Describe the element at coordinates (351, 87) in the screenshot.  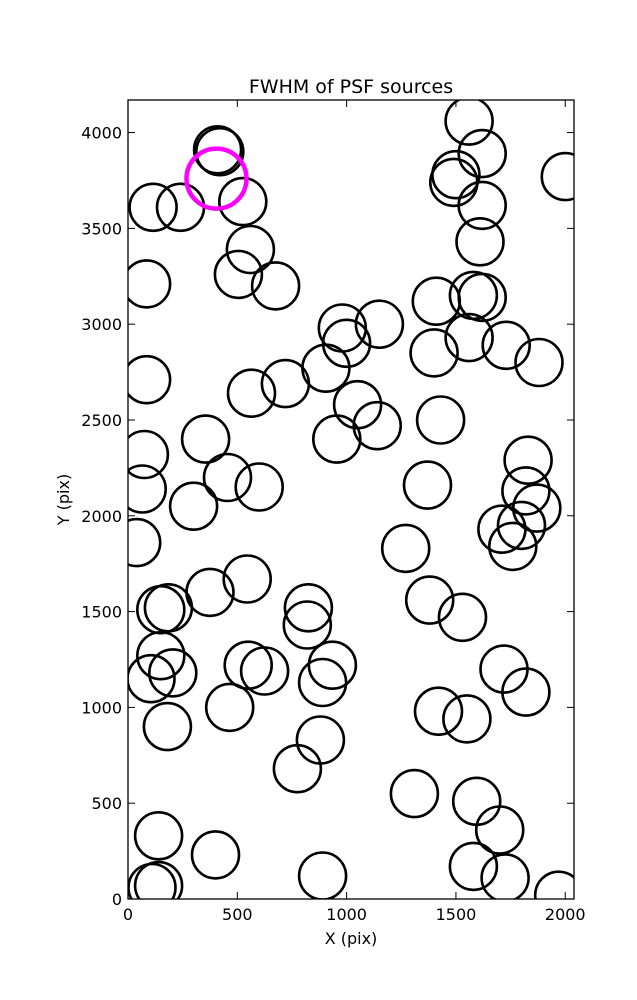
I see `chart-title: FWHM of PSF sources` at that location.